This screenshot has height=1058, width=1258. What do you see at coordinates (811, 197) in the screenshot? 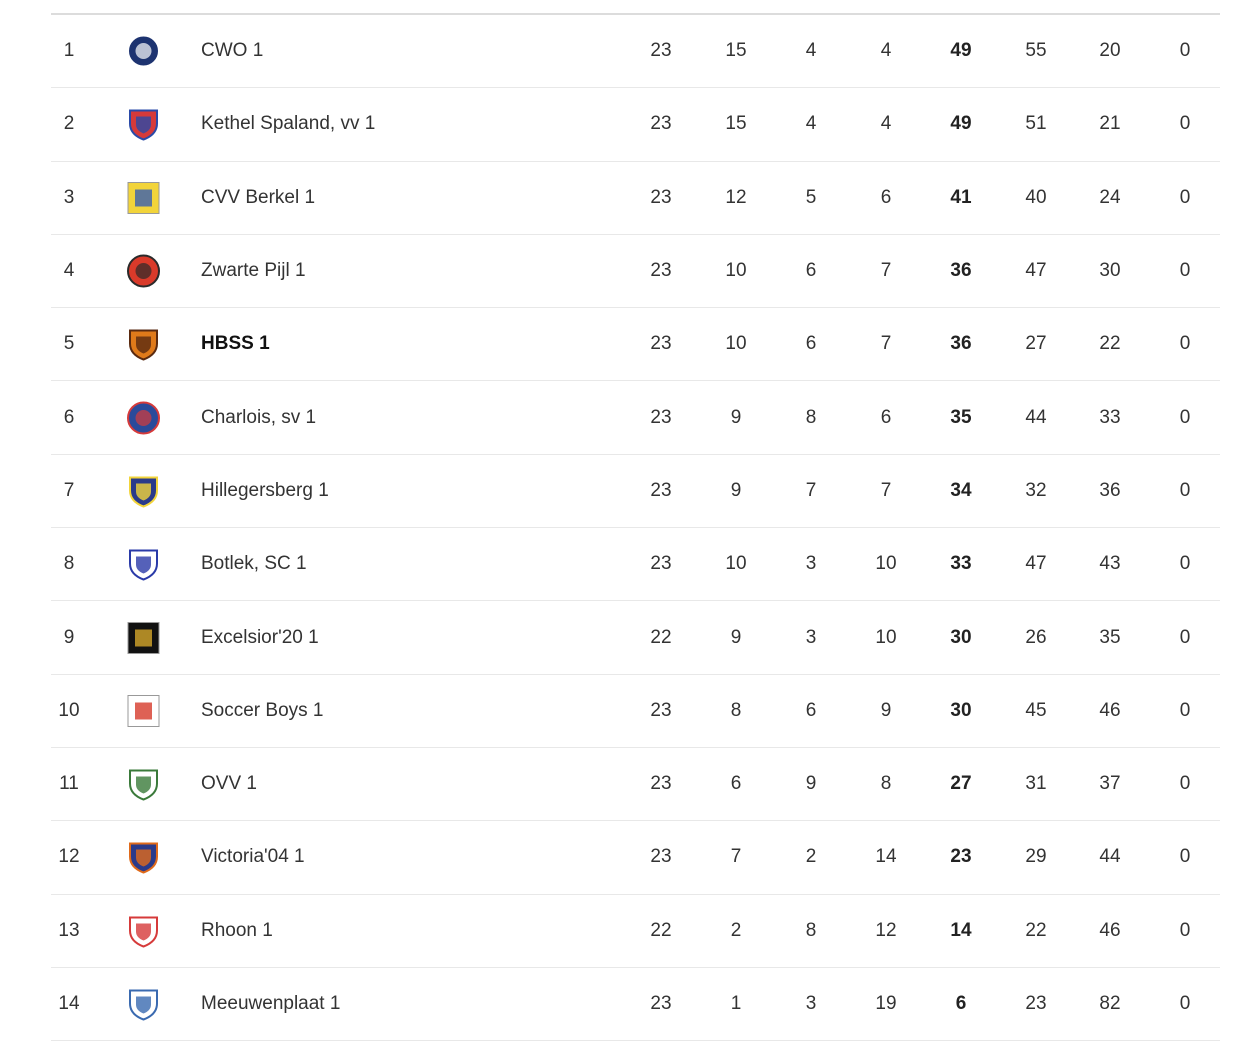
I see `stat-d: 5` at bounding box center [811, 197].